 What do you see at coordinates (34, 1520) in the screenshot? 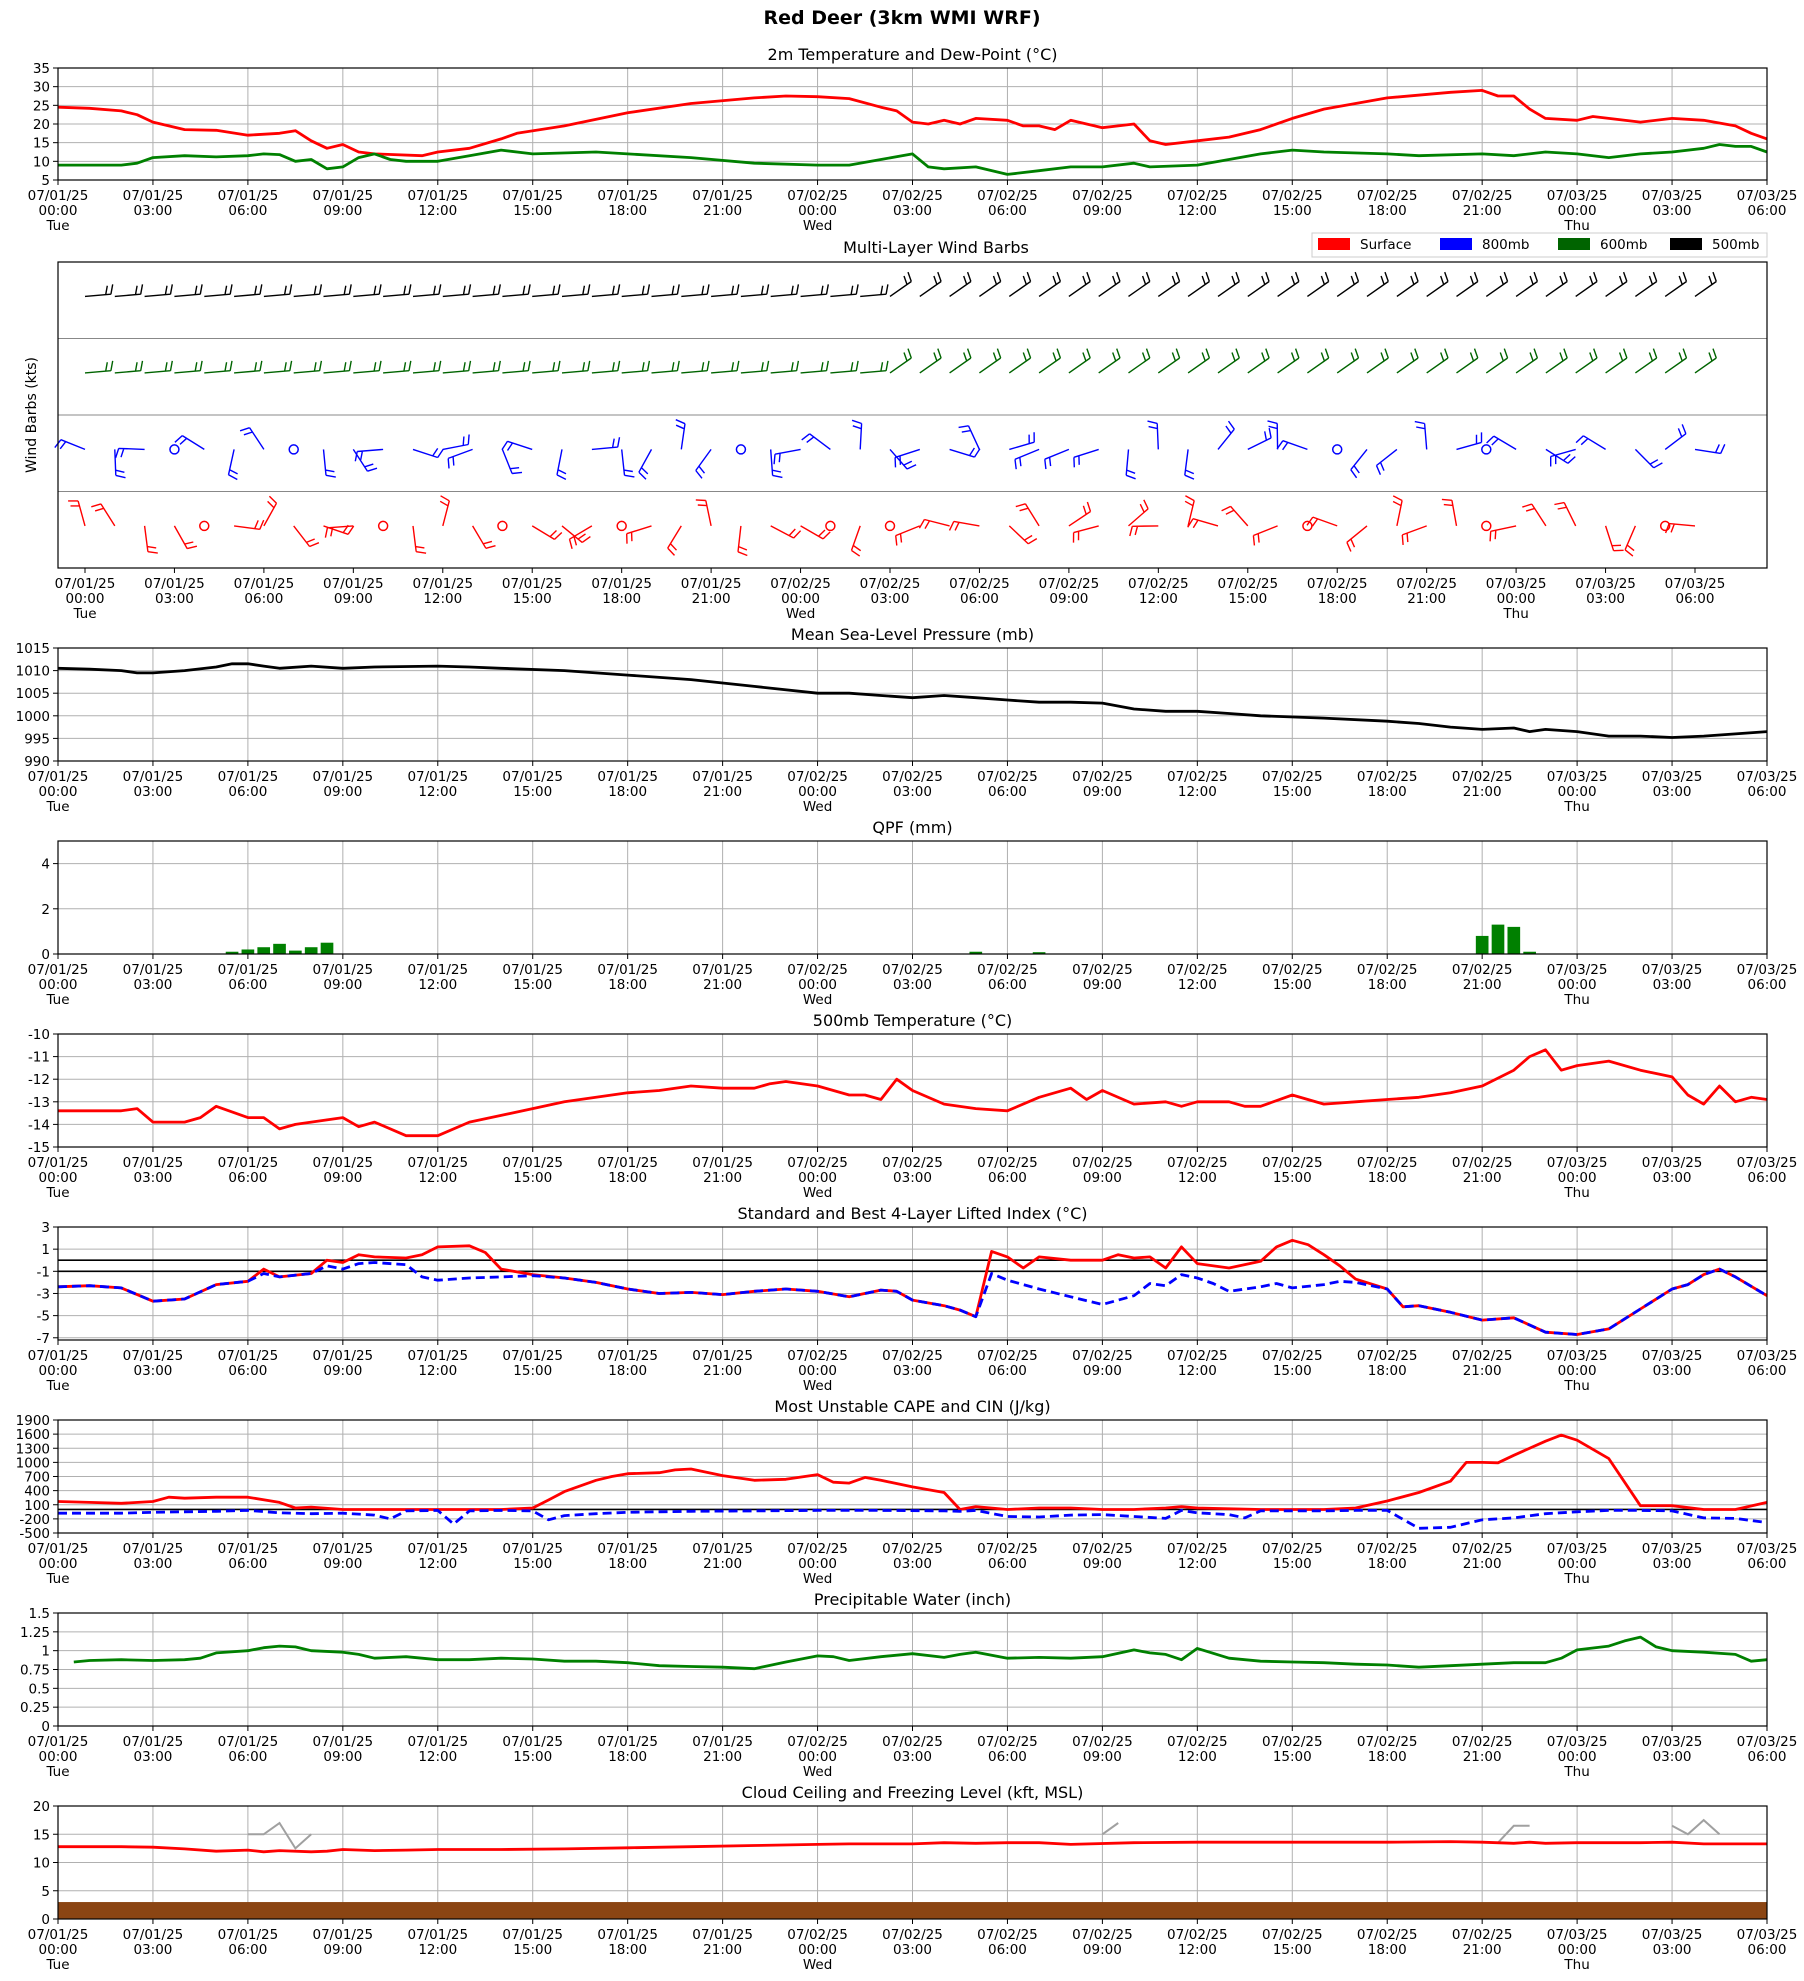
I see `y-tick-label: -200` at bounding box center [34, 1520].